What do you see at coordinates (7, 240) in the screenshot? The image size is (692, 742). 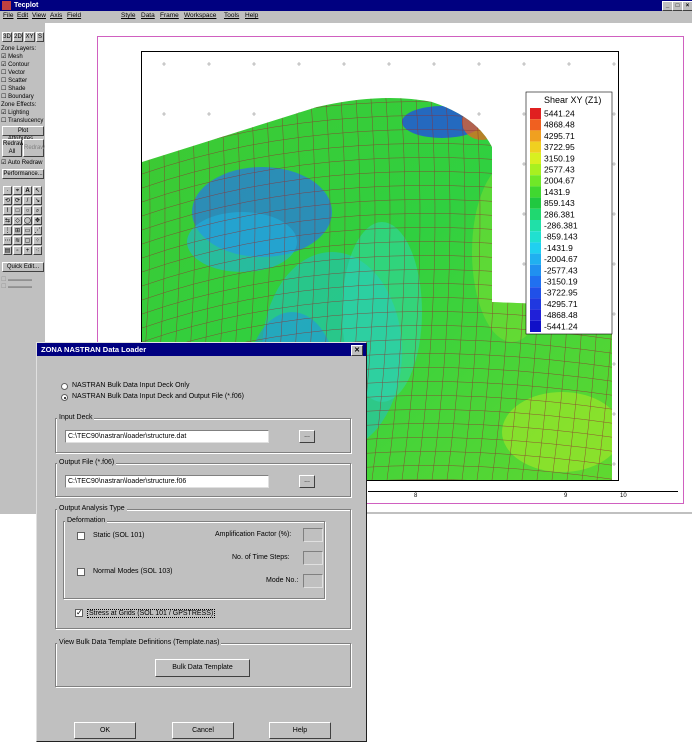 I see `tool-grid-icon: ⋯` at bounding box center [7, 240].